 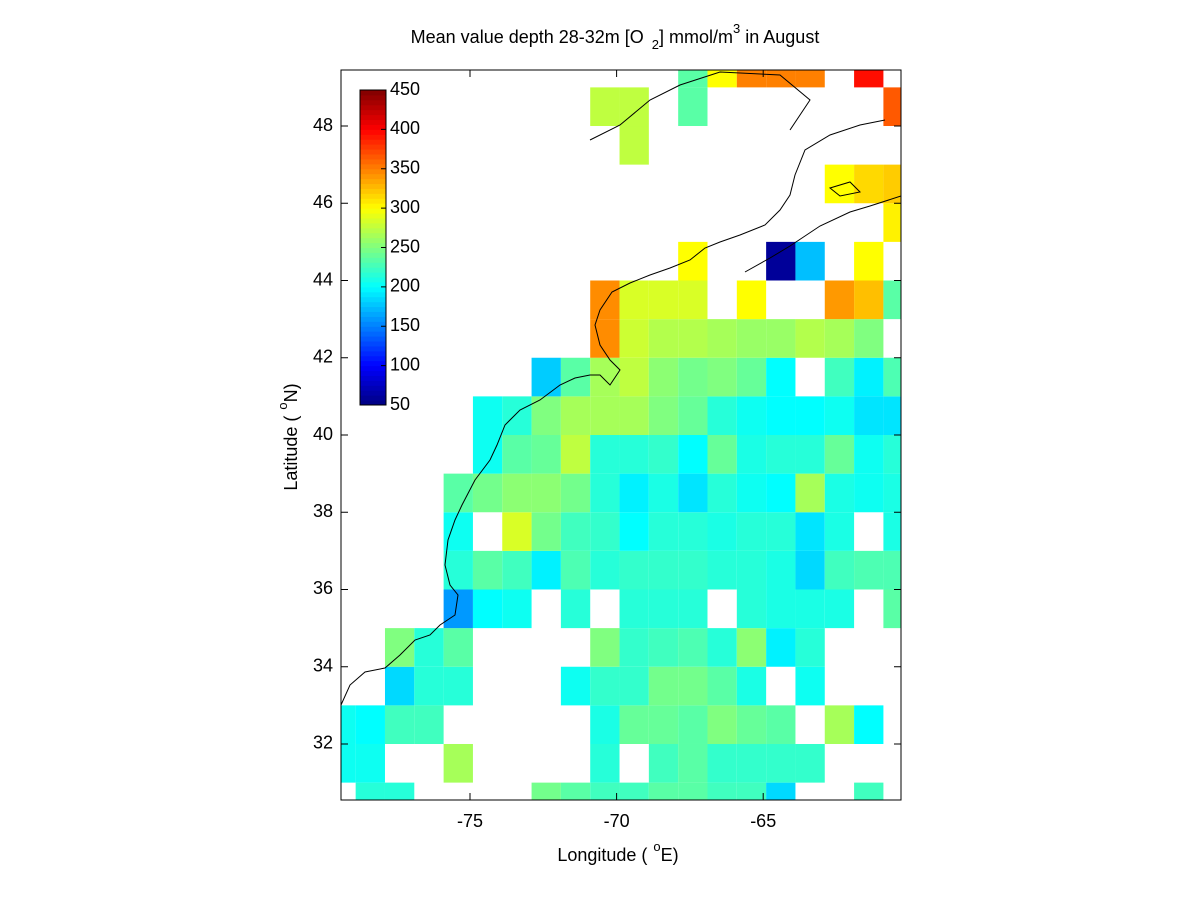 What do you see at coordinates (323, 357) in the screenshot?
I see `y-tick-label: 42` at bounding box center [323, 357].